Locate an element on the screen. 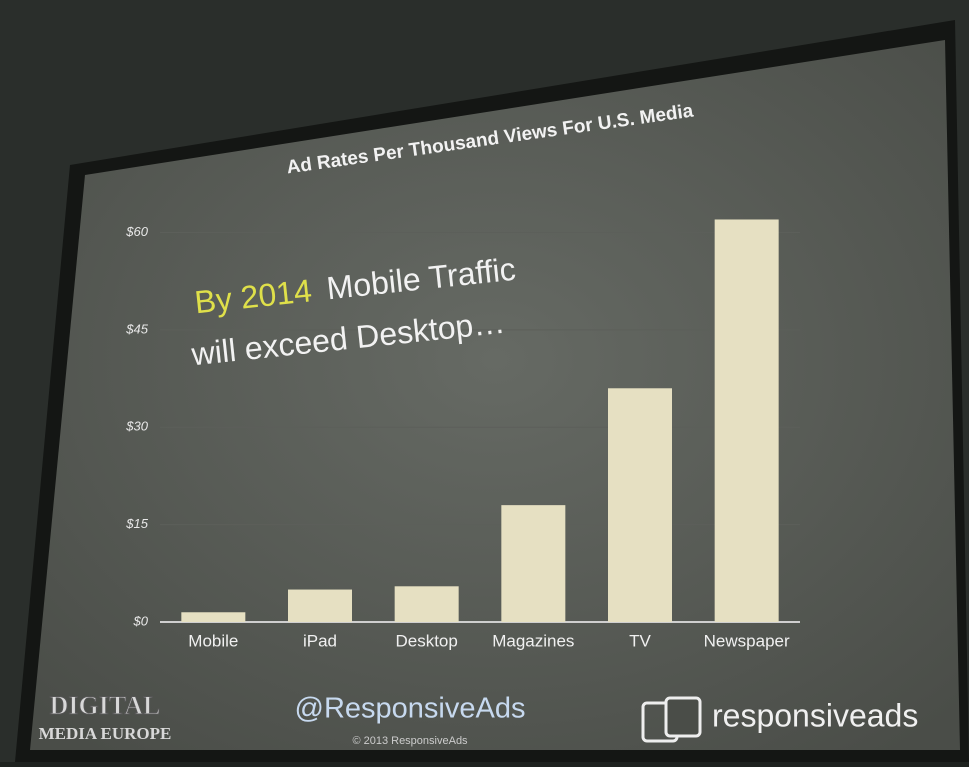 The height and width of the screenshot is (767, 969). x-tick-label: TV is located at coordinates (640, 640).